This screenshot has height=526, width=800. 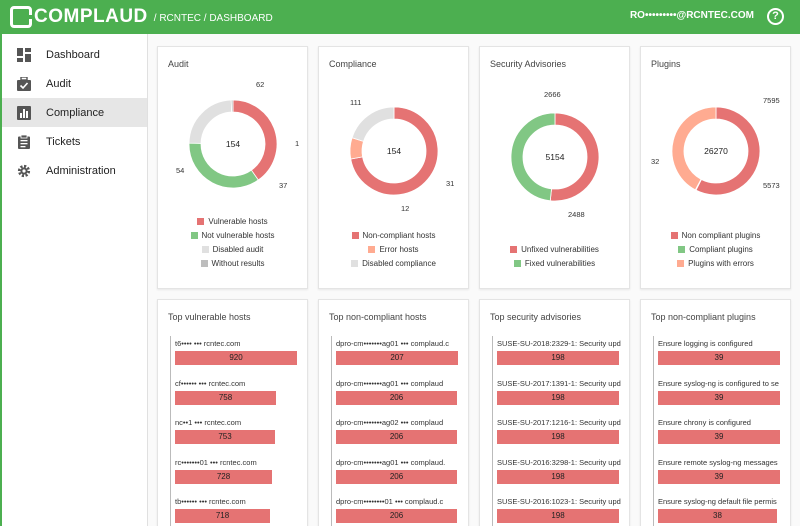 I want to click on bar-list-item: SUSE-SU-2017:1216-1: Security upd 198, so click(x=560, y=436).